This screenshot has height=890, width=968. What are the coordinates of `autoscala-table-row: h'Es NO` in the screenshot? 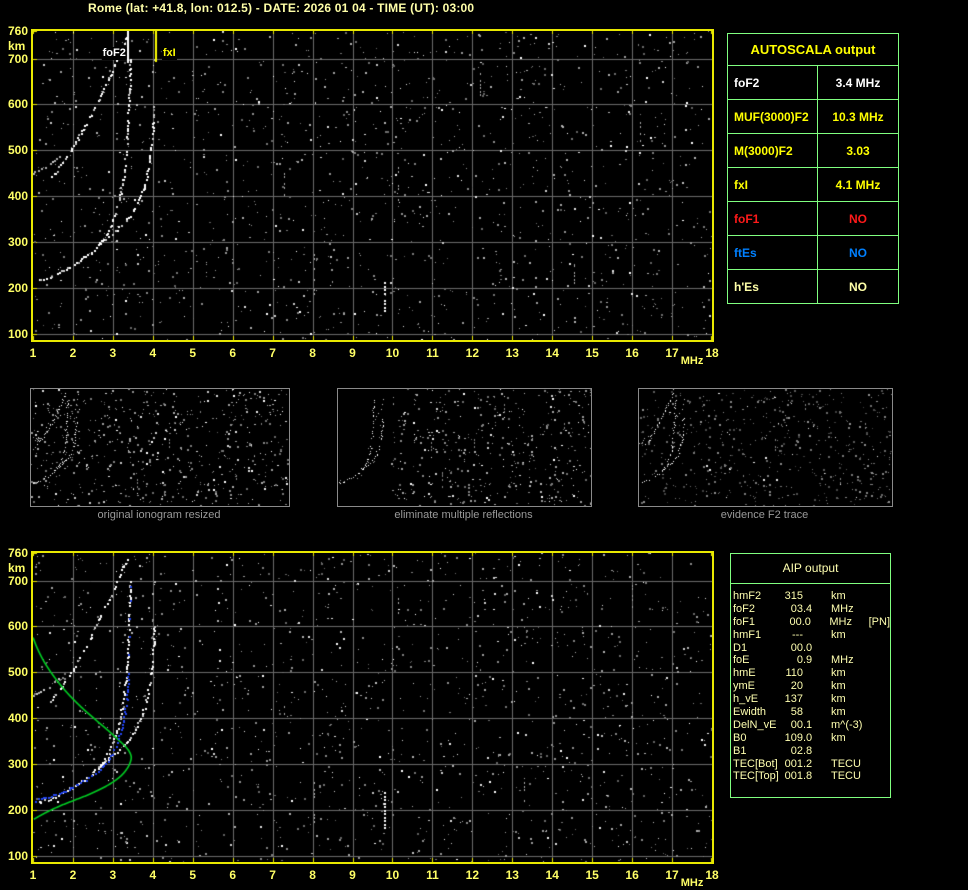 It's located at (813, 286).